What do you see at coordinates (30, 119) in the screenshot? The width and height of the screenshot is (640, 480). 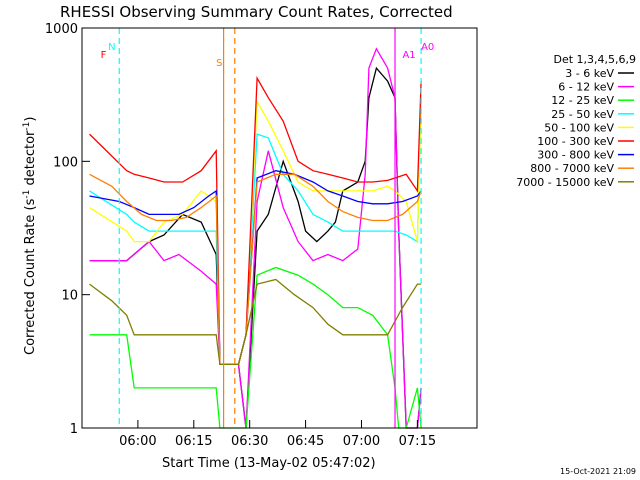 I see `y-axis-label-end: )` at bounding box center [30, 119].